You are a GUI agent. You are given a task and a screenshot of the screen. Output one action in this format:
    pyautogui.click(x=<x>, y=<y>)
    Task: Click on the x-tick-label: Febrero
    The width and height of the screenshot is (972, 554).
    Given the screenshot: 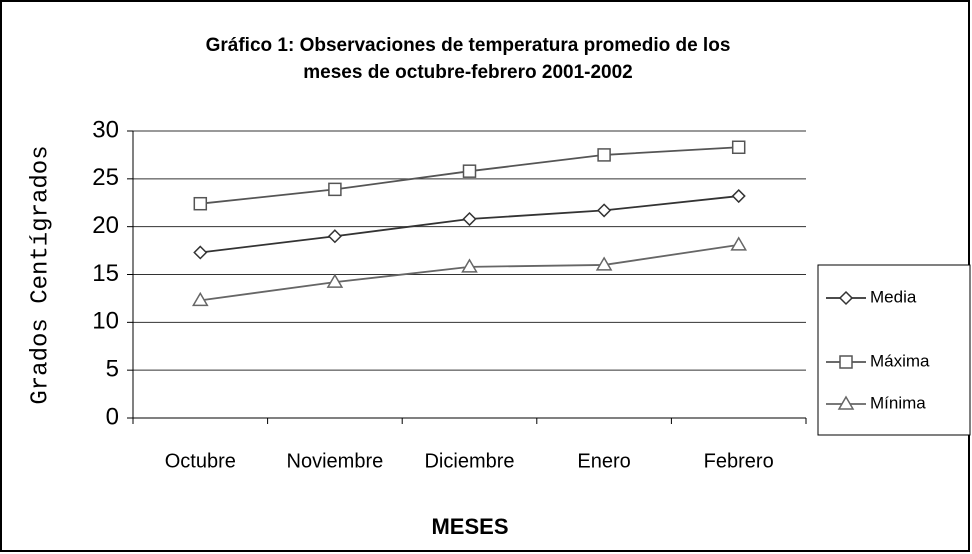 What is the action you would take?
    pyautogui.click(x=739, y=461)
    